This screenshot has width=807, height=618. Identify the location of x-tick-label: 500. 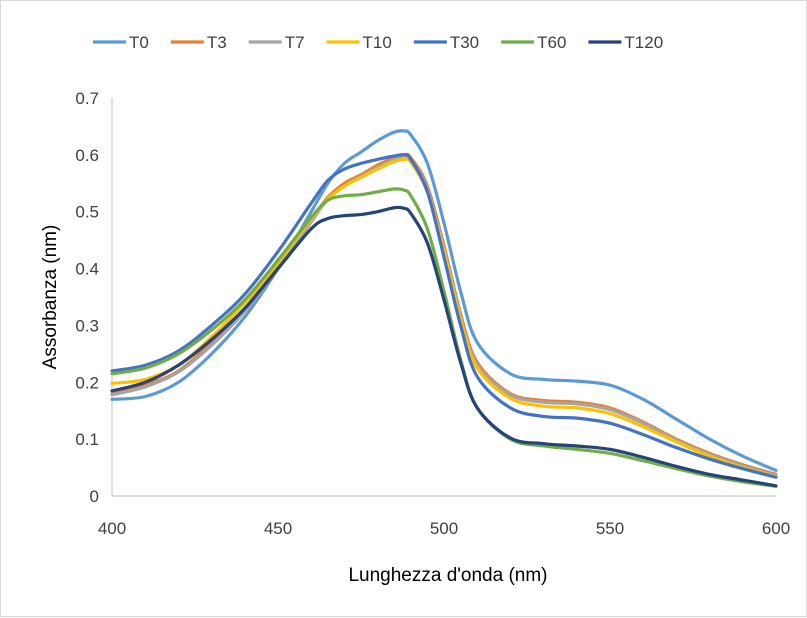
(444, 528).